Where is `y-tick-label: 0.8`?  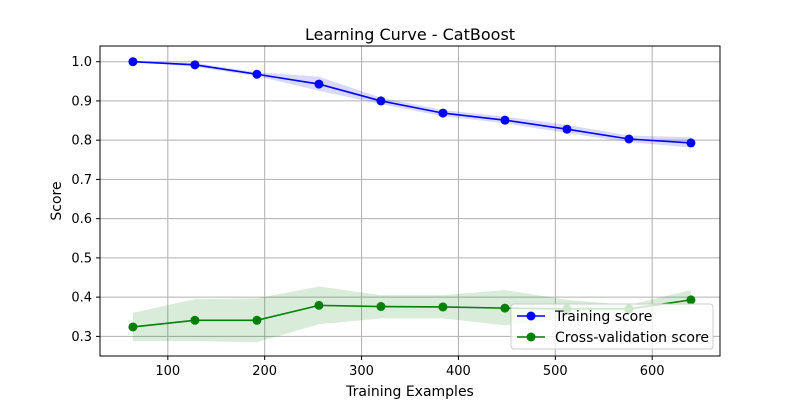
y-tick-label: 0.8 is located at coordinates (81, 141).